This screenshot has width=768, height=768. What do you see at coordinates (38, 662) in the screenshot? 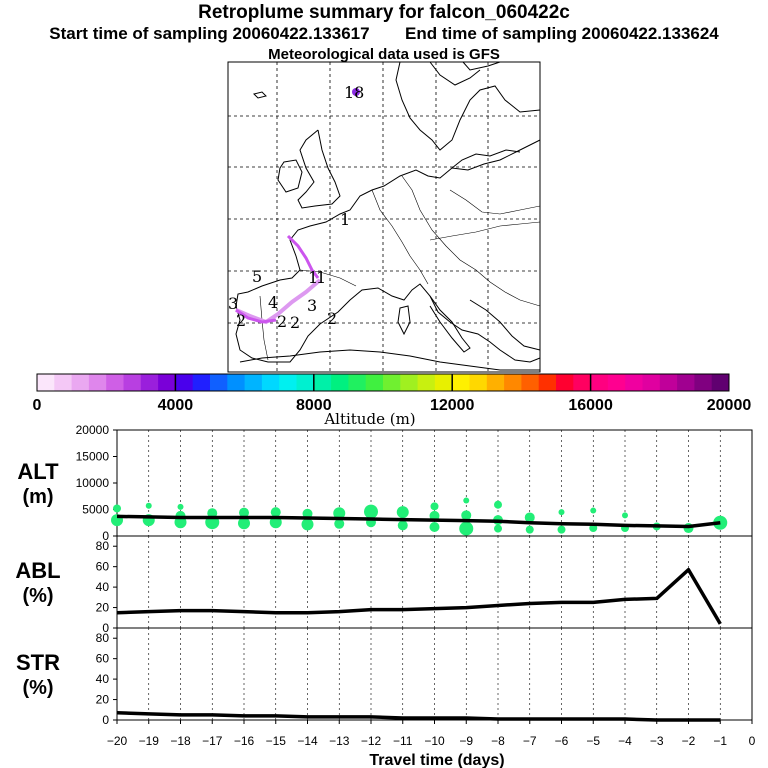
I see `y-axis-label: STR` at bounding box center [38, 662].